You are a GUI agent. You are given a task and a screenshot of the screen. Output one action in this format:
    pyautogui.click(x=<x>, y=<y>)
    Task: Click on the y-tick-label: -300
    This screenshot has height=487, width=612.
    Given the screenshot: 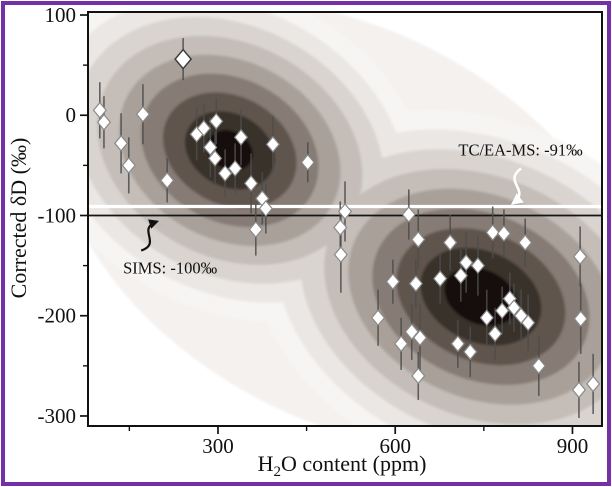 What is the action you would take?
    pyautogui.click(x=57, y=416)
    